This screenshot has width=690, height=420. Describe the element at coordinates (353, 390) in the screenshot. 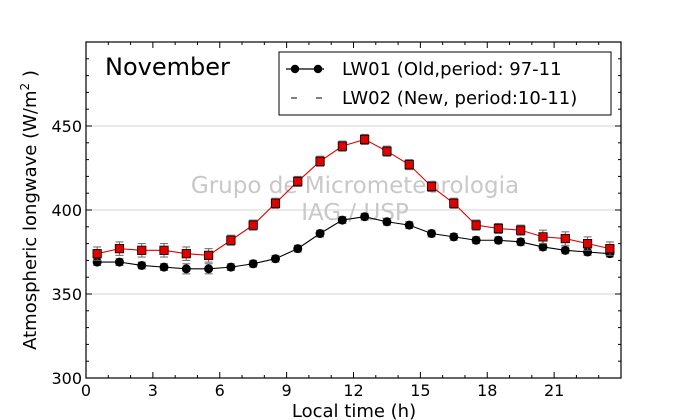

I see `x-tick-label: 12` at that location.